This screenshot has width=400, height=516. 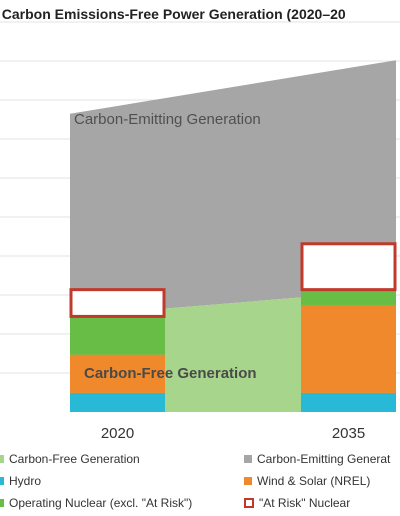 I want to click on legend-at-risk-nuclear-label: "At Risk" Nuclear, so click(x=305, y=503).